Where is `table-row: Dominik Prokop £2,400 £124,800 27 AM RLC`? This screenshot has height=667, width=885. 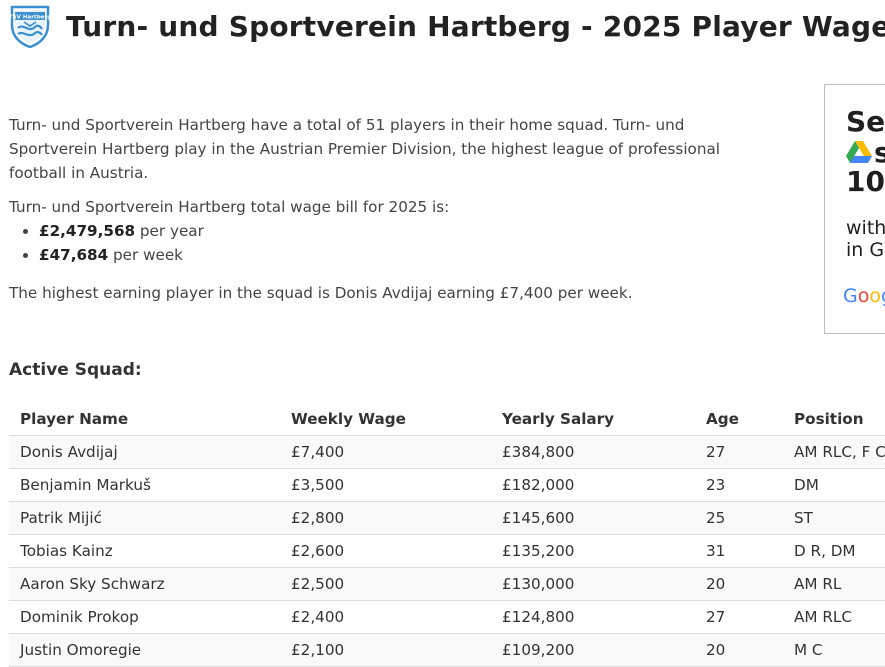
table-row: Dominik Prokop £2,400 £124,800 27 AM RLC is located at coordinates (447, 617).